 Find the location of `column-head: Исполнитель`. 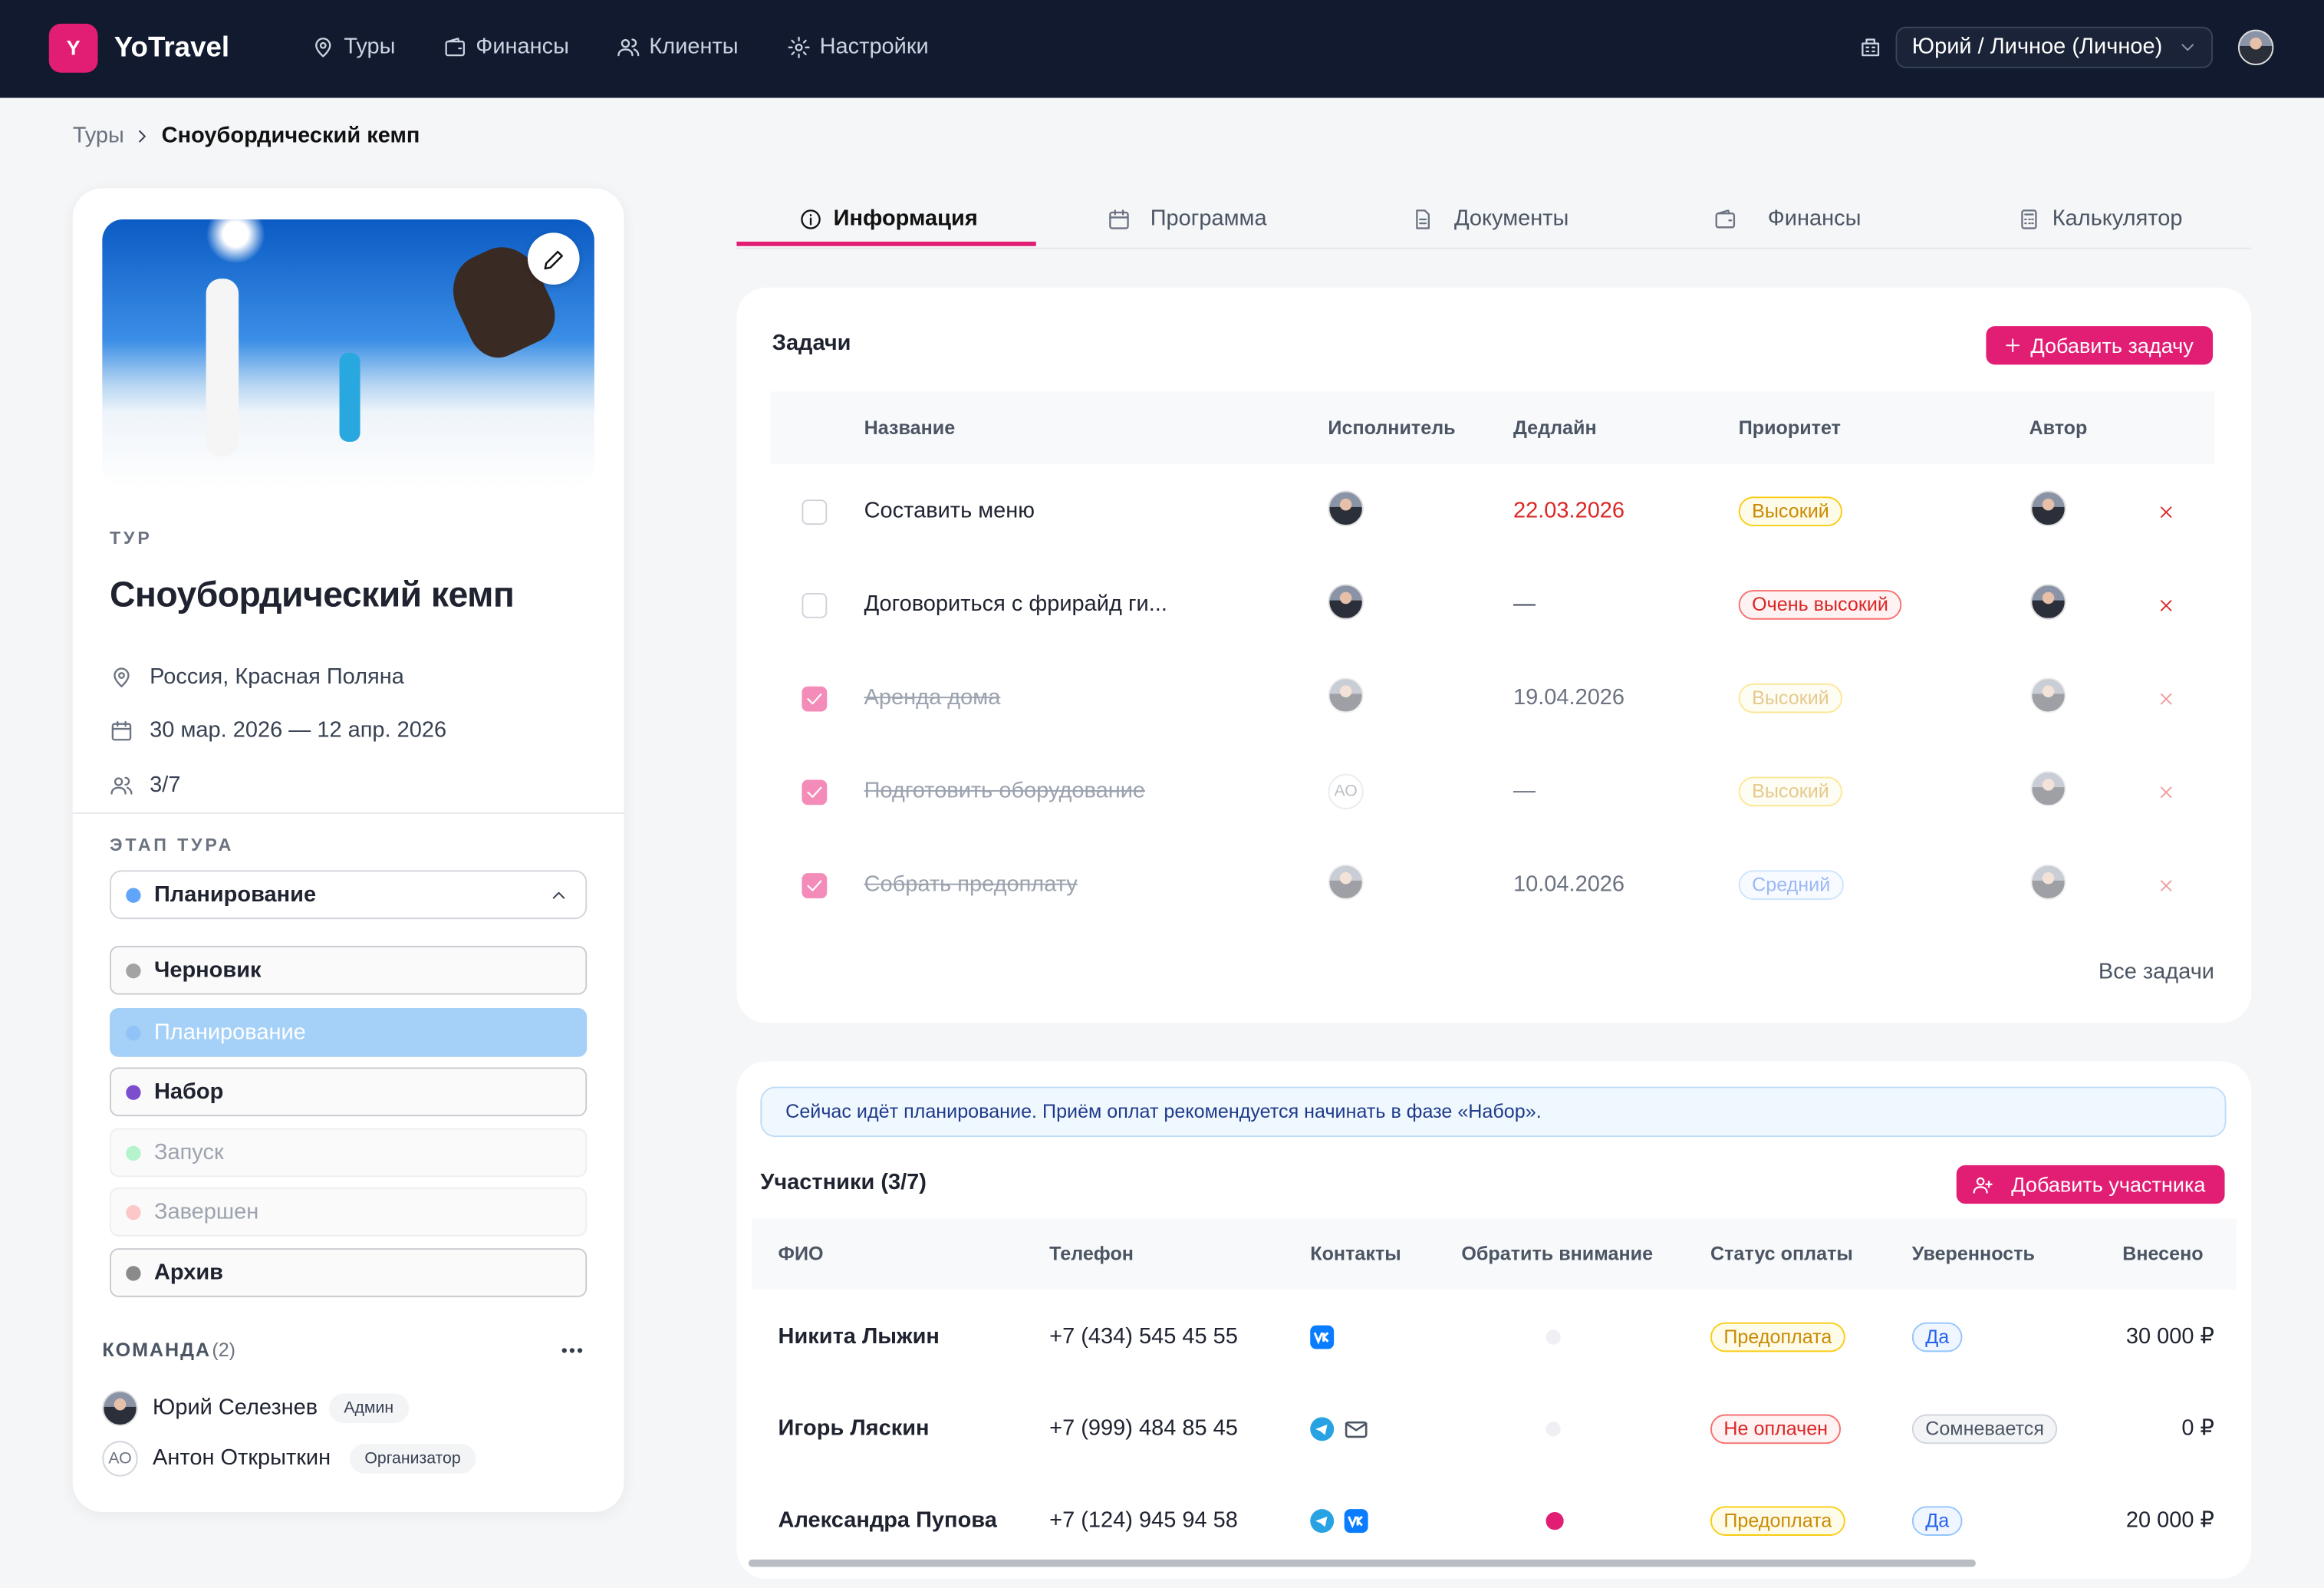

column-head: Исполнитель is located at coordinates (1392, 428).